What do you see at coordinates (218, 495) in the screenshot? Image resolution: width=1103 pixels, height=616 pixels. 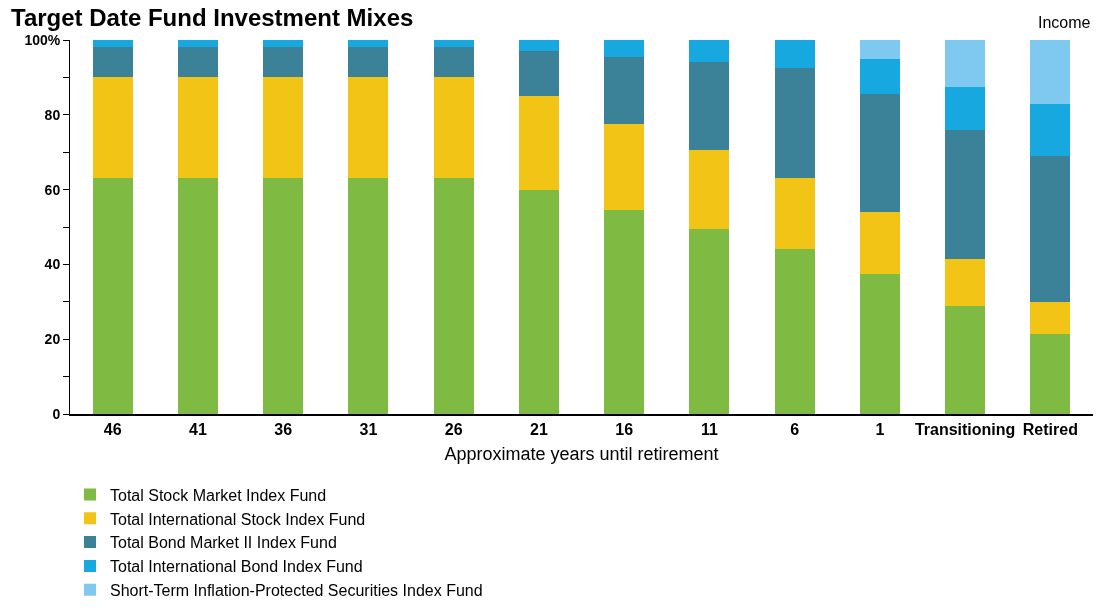 I see `legend-label: Total Stock Market Index Fund` at bounding box center [218, 495].